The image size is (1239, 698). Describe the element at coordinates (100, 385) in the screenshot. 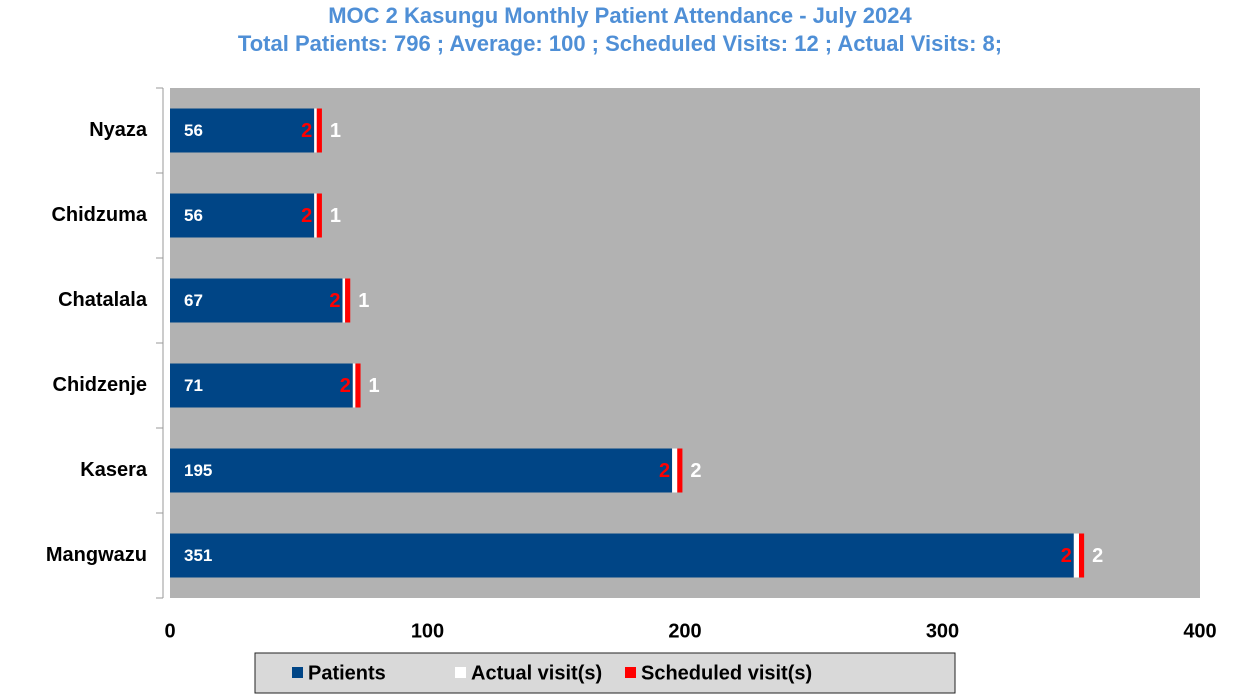

I see `y-tick-label: Chidzenje` at that location.